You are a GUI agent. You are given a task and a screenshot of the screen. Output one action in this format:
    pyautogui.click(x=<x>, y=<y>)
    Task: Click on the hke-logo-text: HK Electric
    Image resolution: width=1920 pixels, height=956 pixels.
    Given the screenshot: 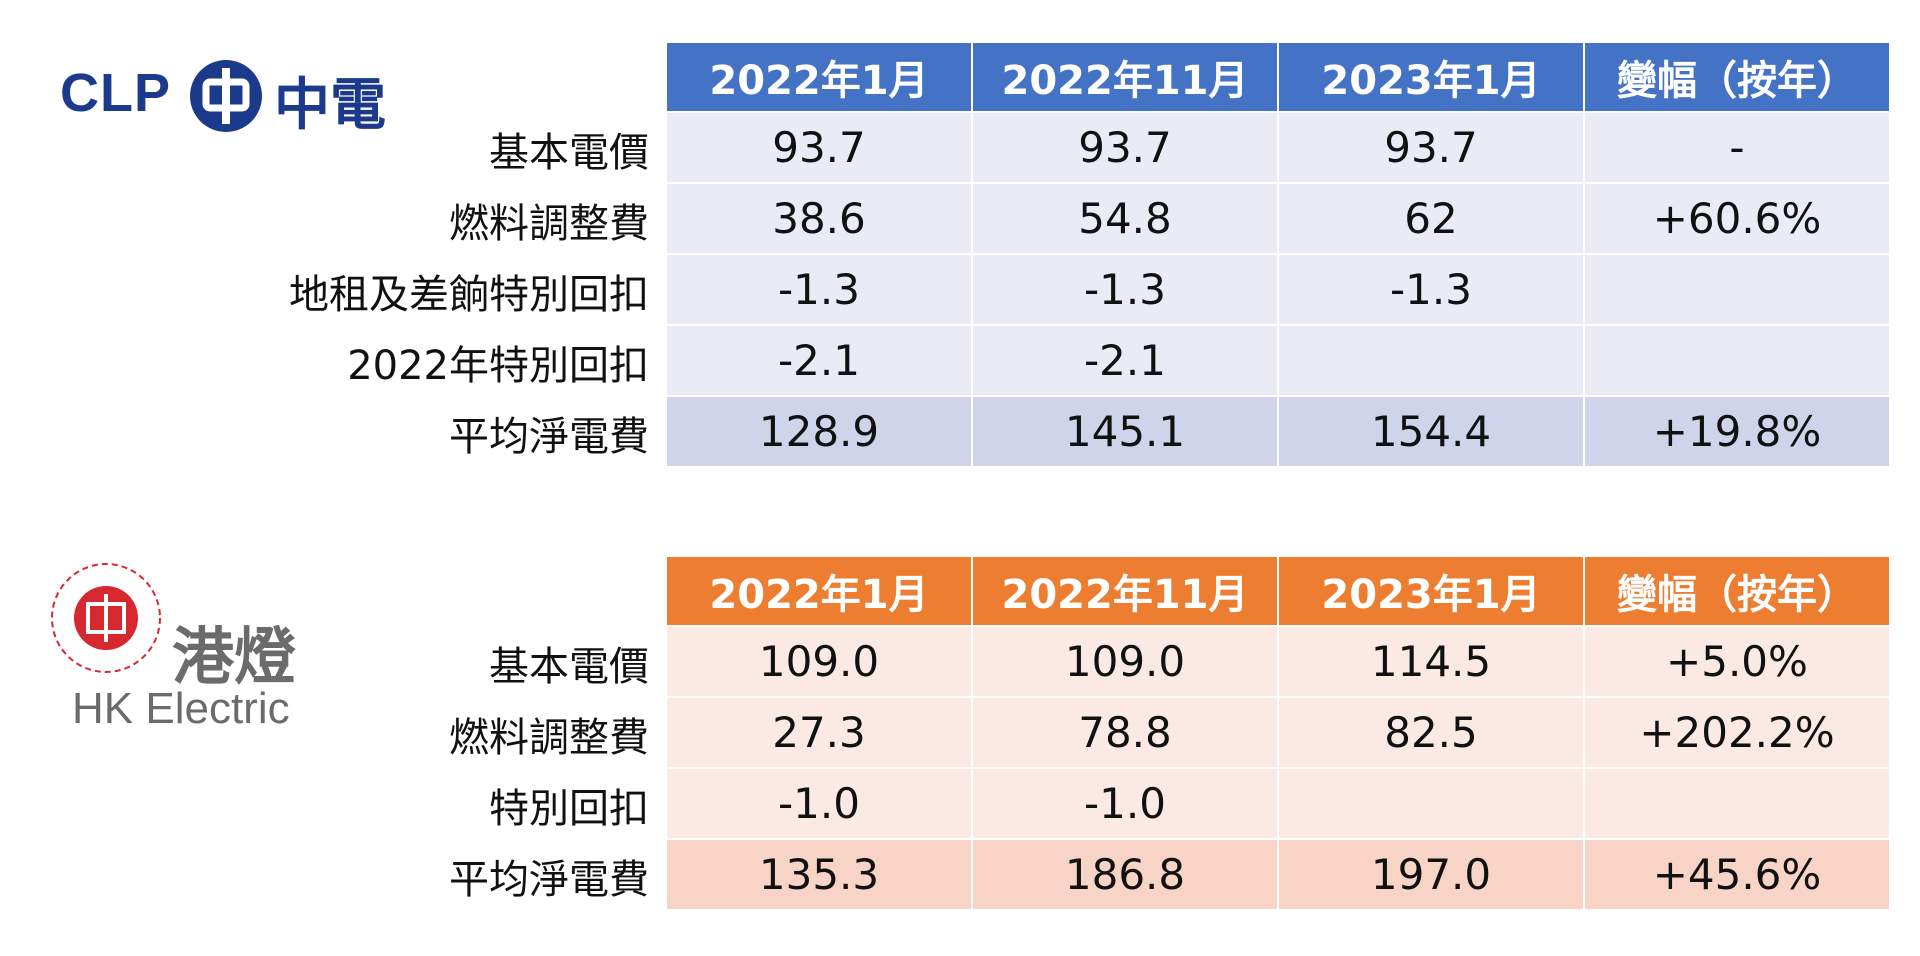 What is the action you would take?
    pyautogui.click(x=181, y=708)
    